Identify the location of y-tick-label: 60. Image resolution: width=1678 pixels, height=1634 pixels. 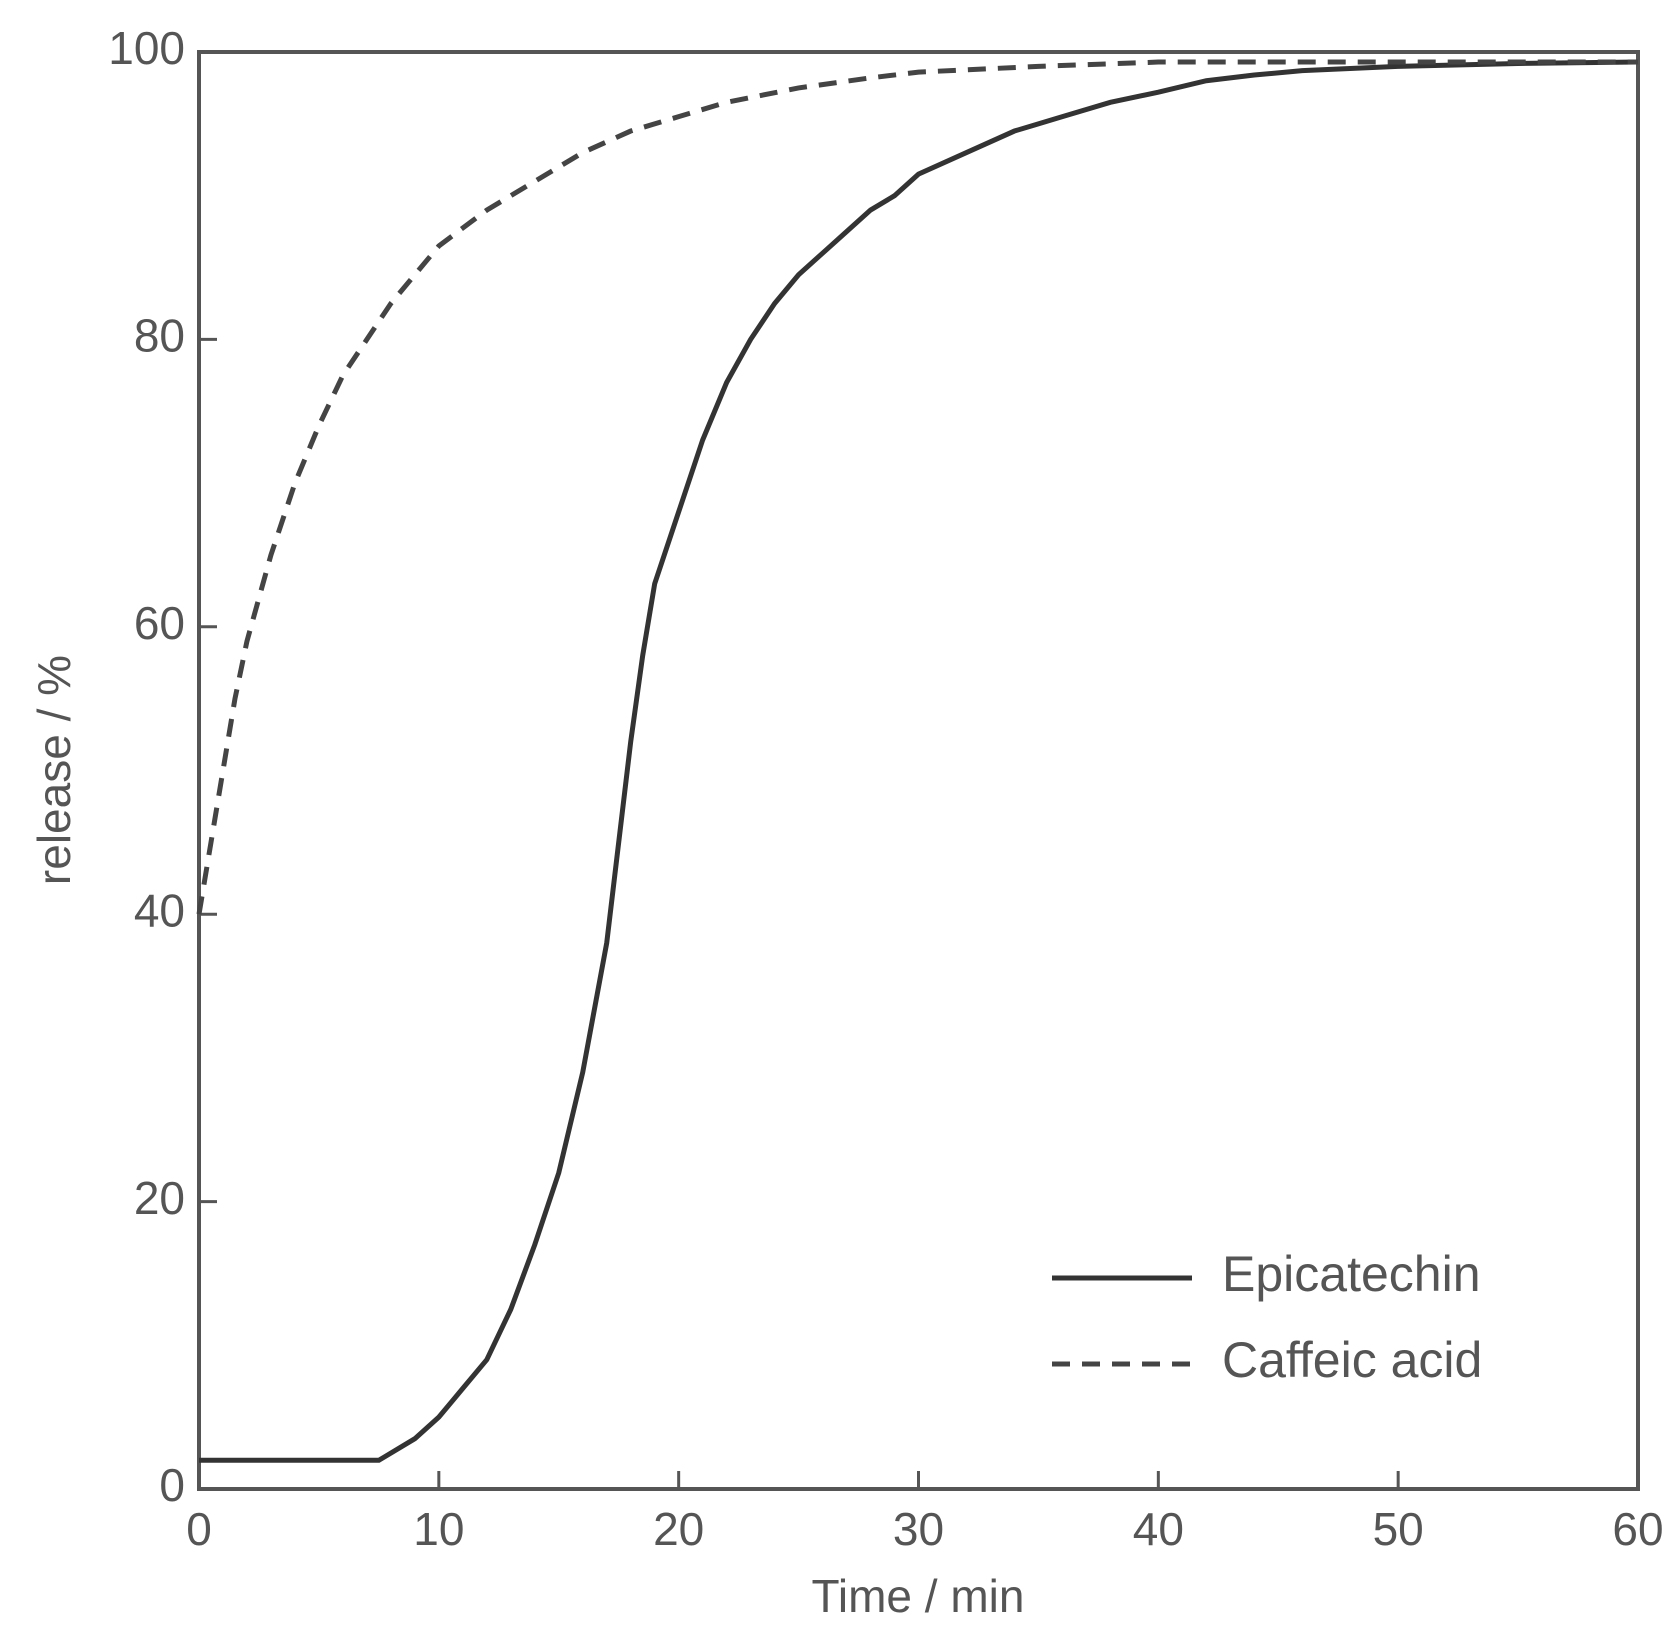
(159, 623).